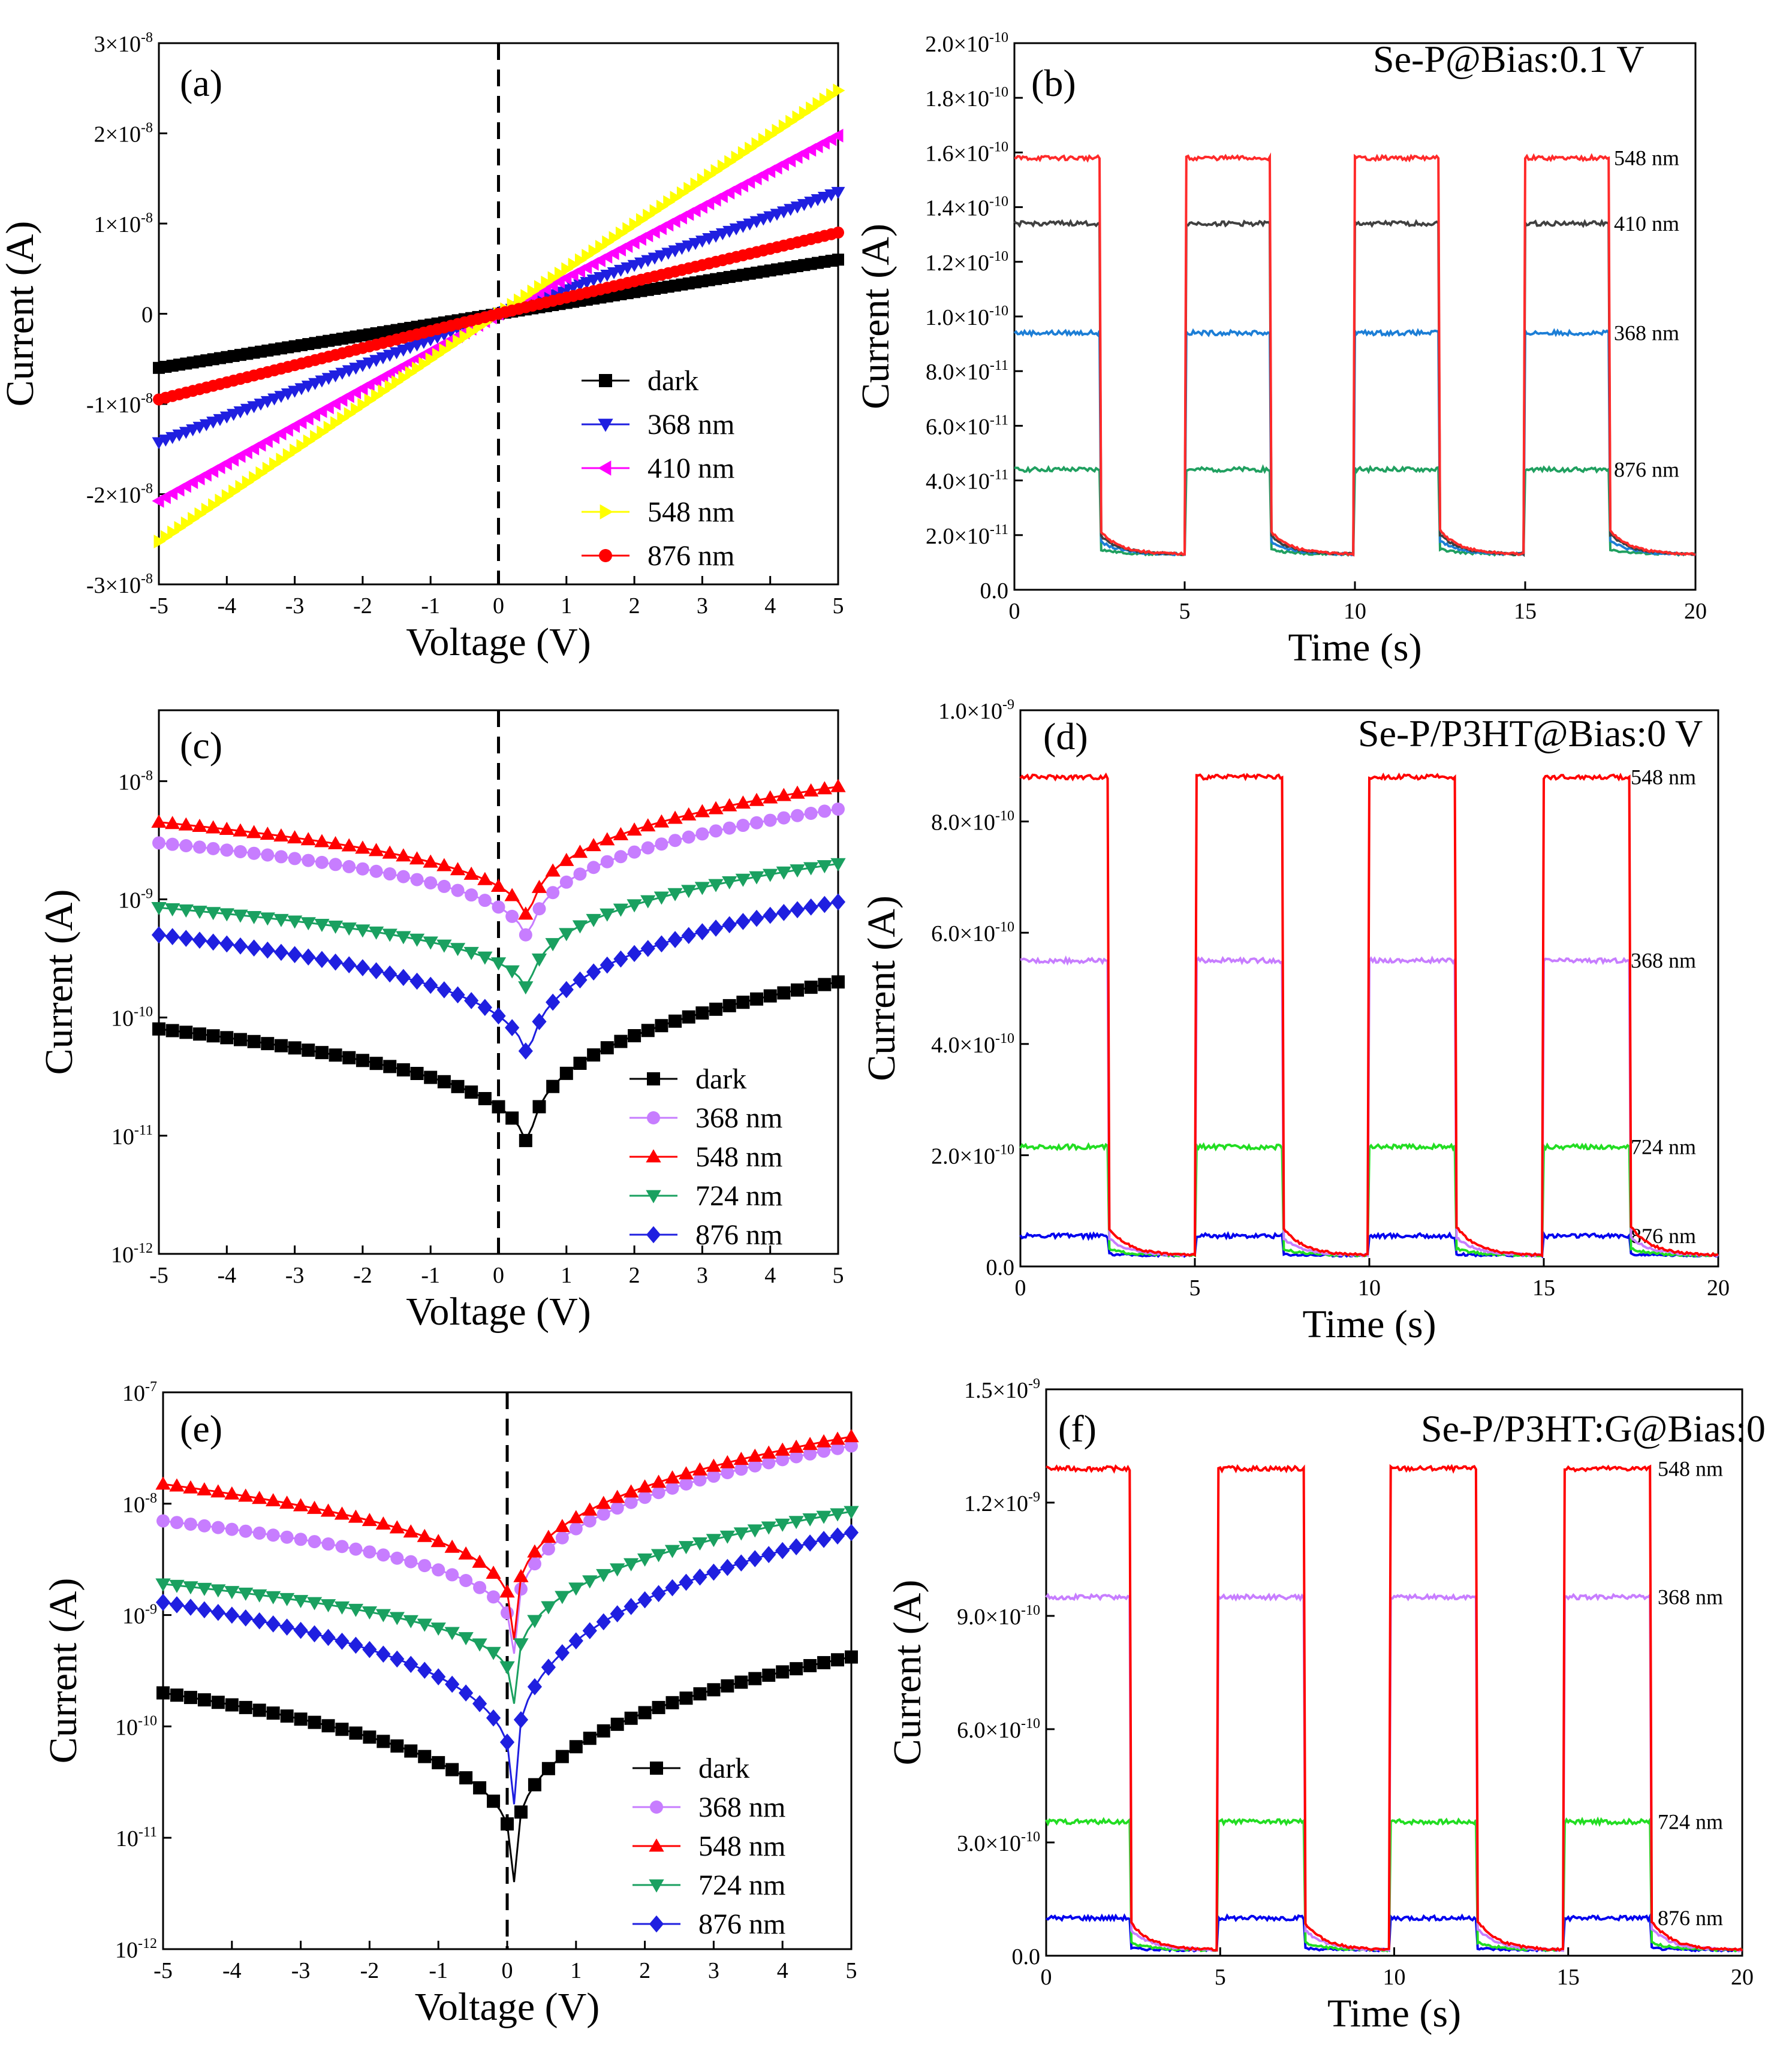  I want to click on y-tick-label: 1.2×10⁻¹⁰, so click(966, 262).